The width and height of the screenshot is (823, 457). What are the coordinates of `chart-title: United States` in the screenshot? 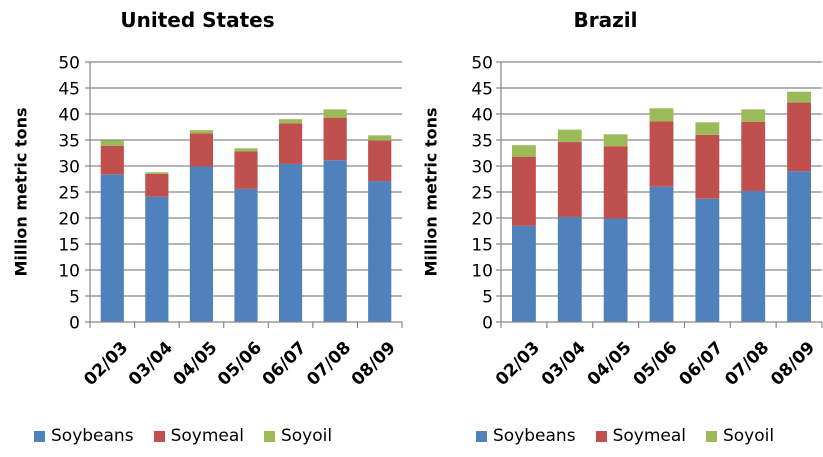 It's located at (197, 20).